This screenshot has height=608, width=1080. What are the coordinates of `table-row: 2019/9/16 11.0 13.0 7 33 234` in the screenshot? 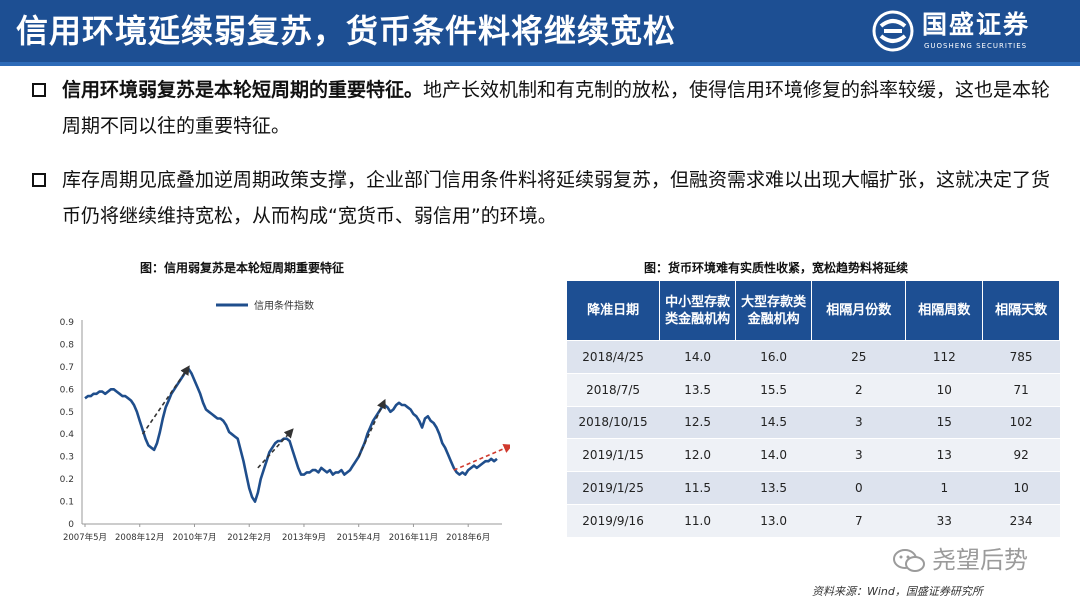 It's located at (813, 521).